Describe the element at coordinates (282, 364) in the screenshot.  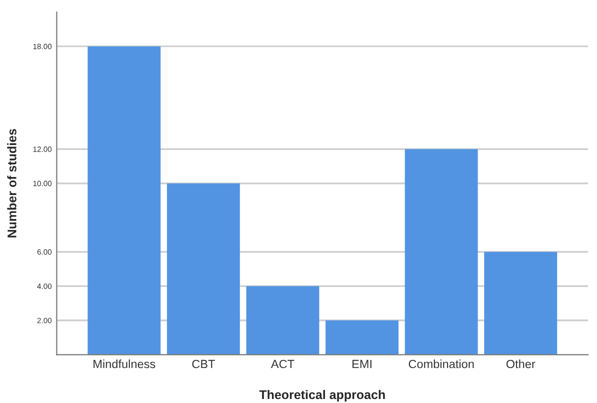
I see `x-tick-label: ACT` at that location.